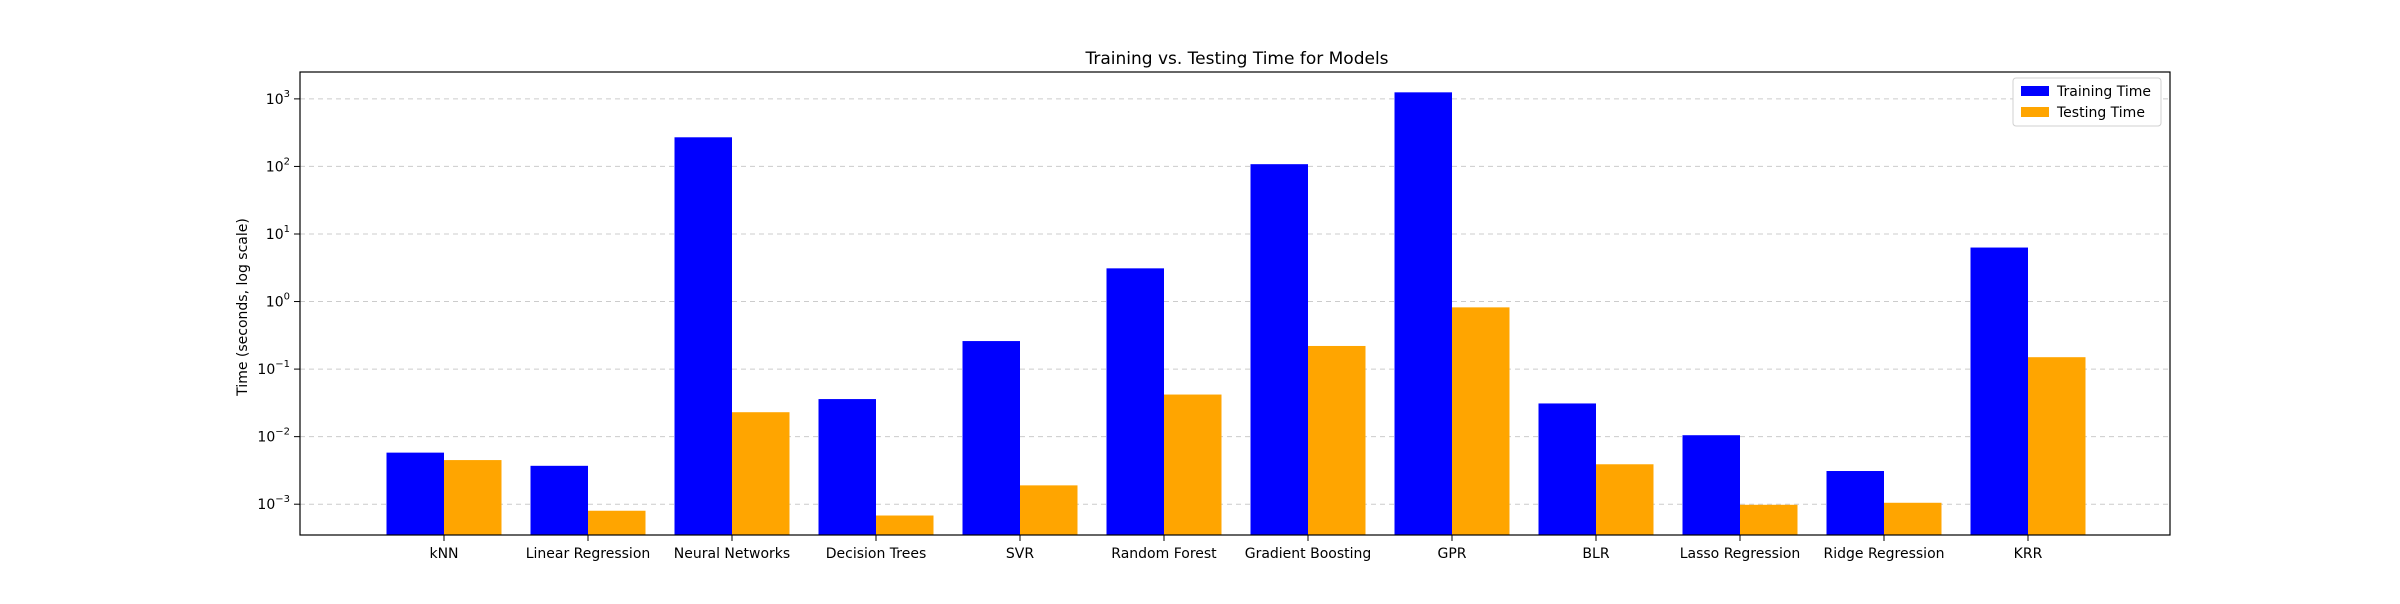  What do you see at coordinates (1308, 554) in the screenshot?
I see `x-tick-label: Gradient Boosting` at bounding box center [1308, 554].